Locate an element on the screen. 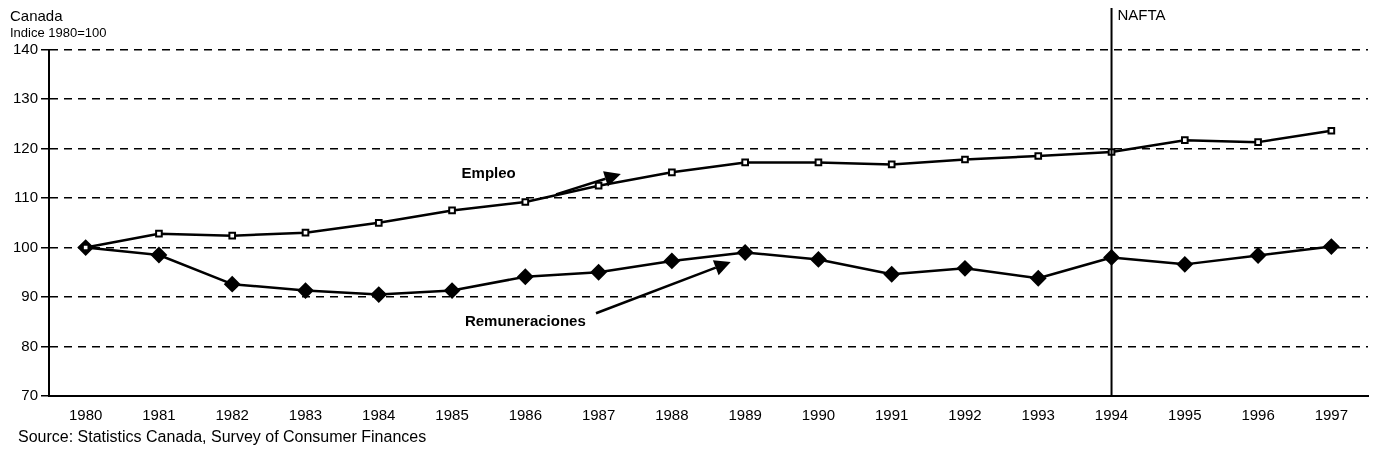  y-tick-label: 70 is located at coordinates (30, 395).